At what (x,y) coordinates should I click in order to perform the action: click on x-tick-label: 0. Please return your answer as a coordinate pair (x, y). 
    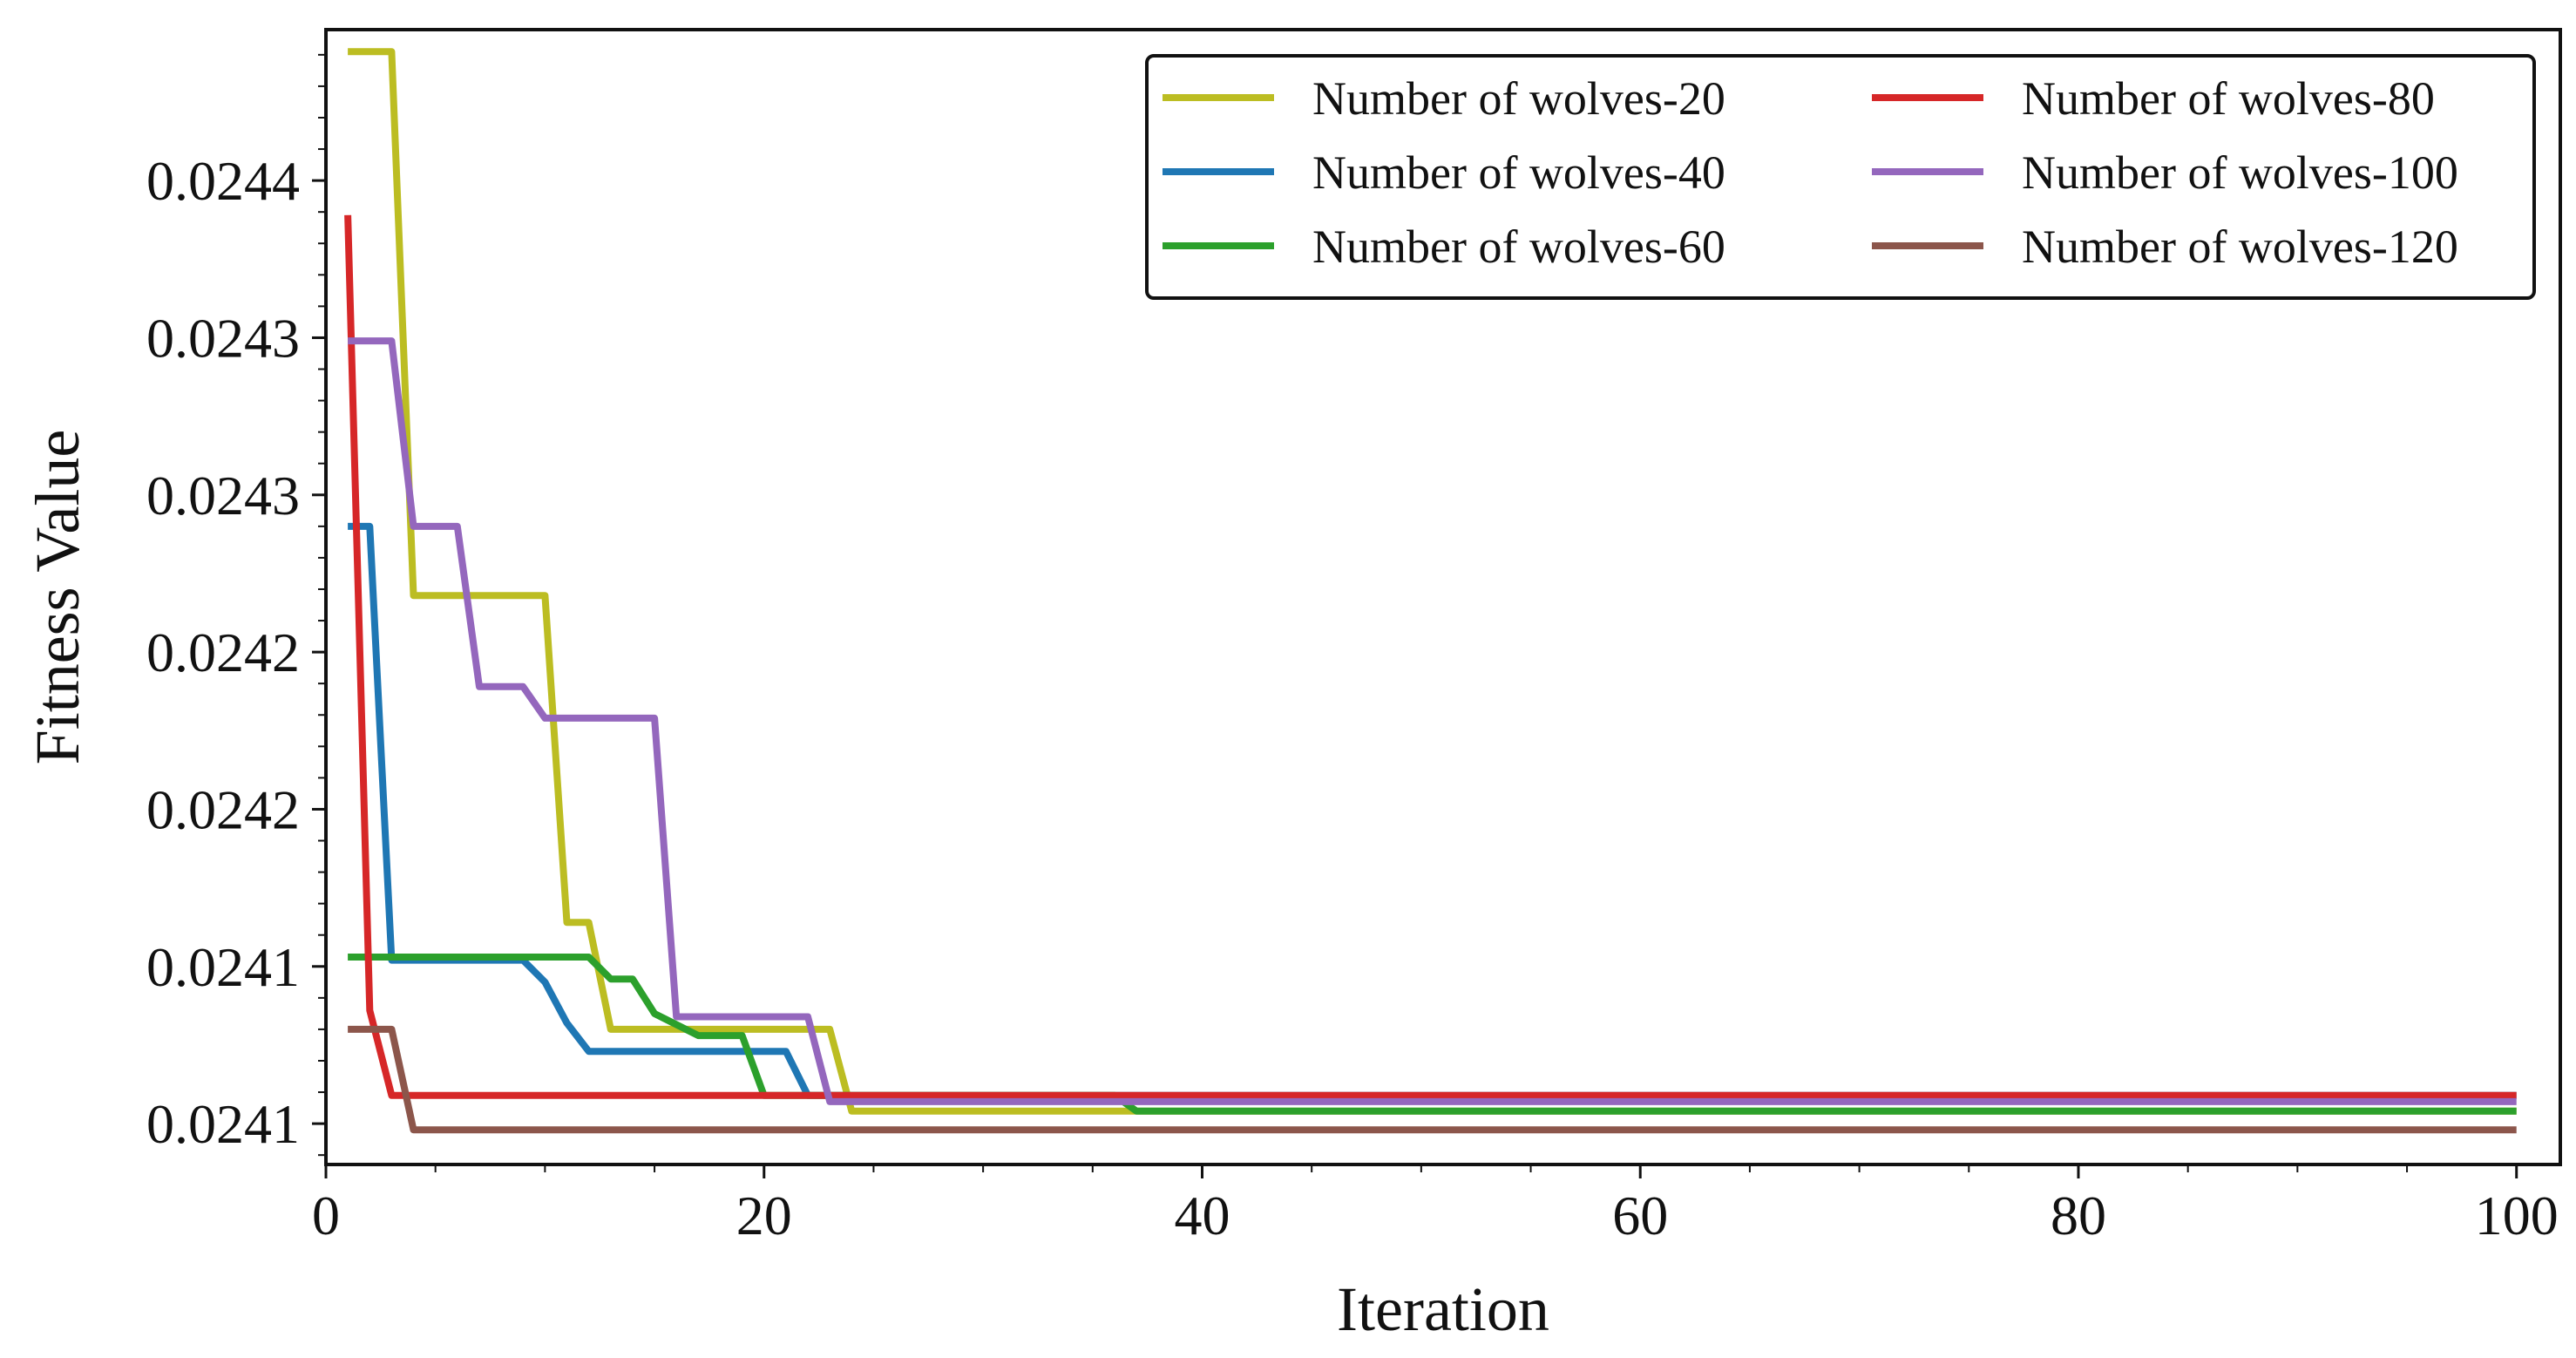
    Looking at the image, I should click on (326, 1215).